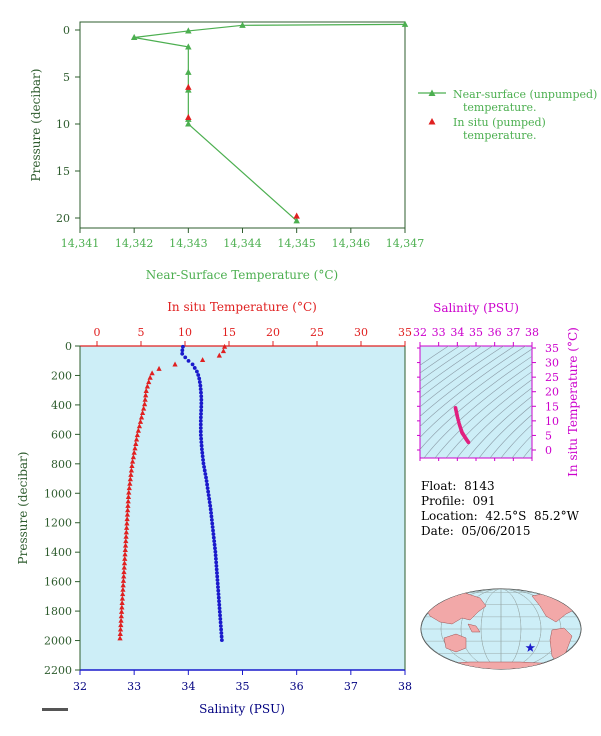 Image resolution: width=601 pixels, height=736 pixels. I want to click on near-surface-x-tick-label: 14,346, so click(351, 243).